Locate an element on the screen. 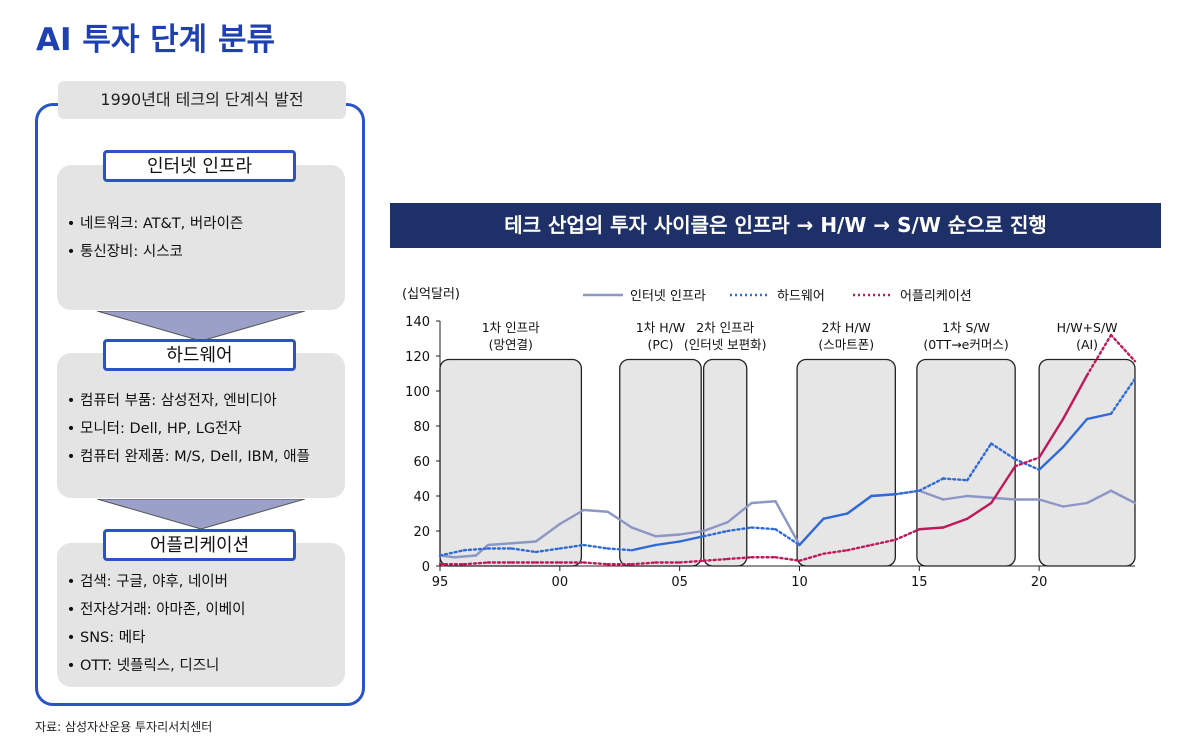  section-heading-application: 어플리케이션 is located at coordinates (199, 545).